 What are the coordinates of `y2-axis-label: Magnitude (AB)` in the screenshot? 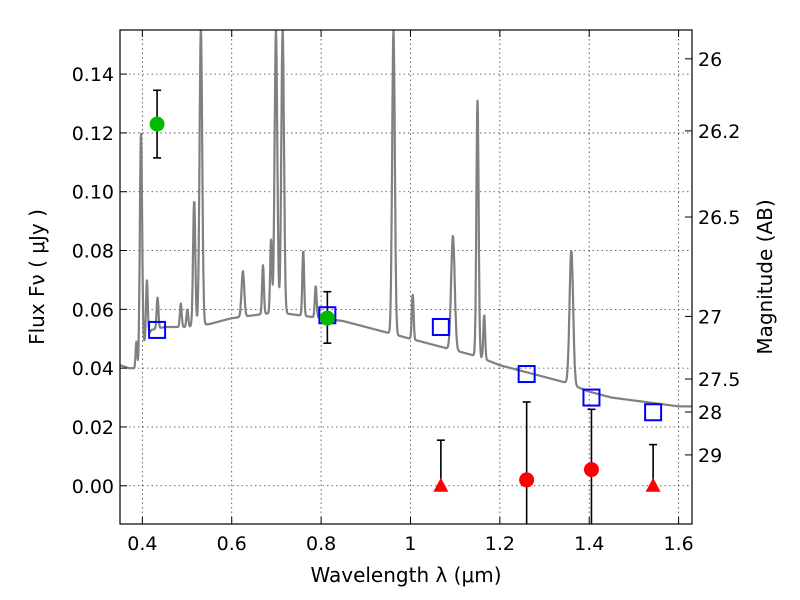 It's located at (765, 276).